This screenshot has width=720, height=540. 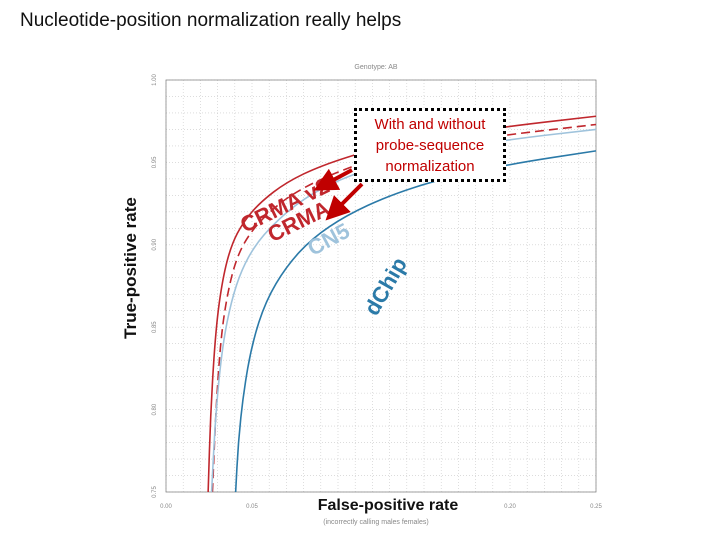 What do you see at coordinates (344, 201) in the screenshot?
I see `arrow-to-crma` at bounding box center [344, 201].